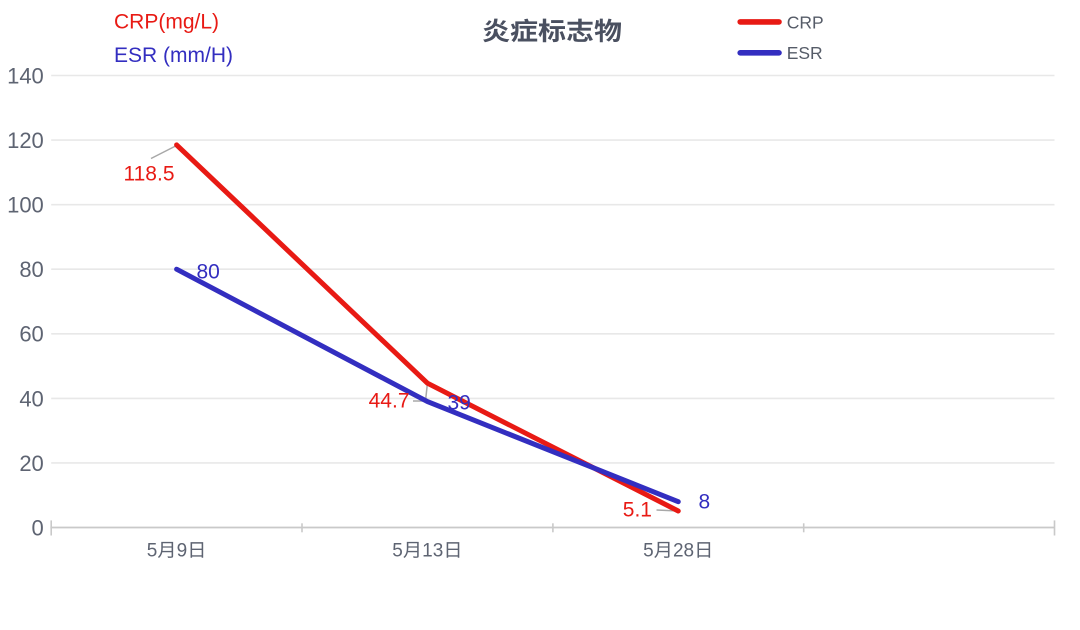 This screenshot has width=1080, height=630. Describe the element at coordinates (637, 510) in the screenshot. I see `svg-text: 5.1` at that location.